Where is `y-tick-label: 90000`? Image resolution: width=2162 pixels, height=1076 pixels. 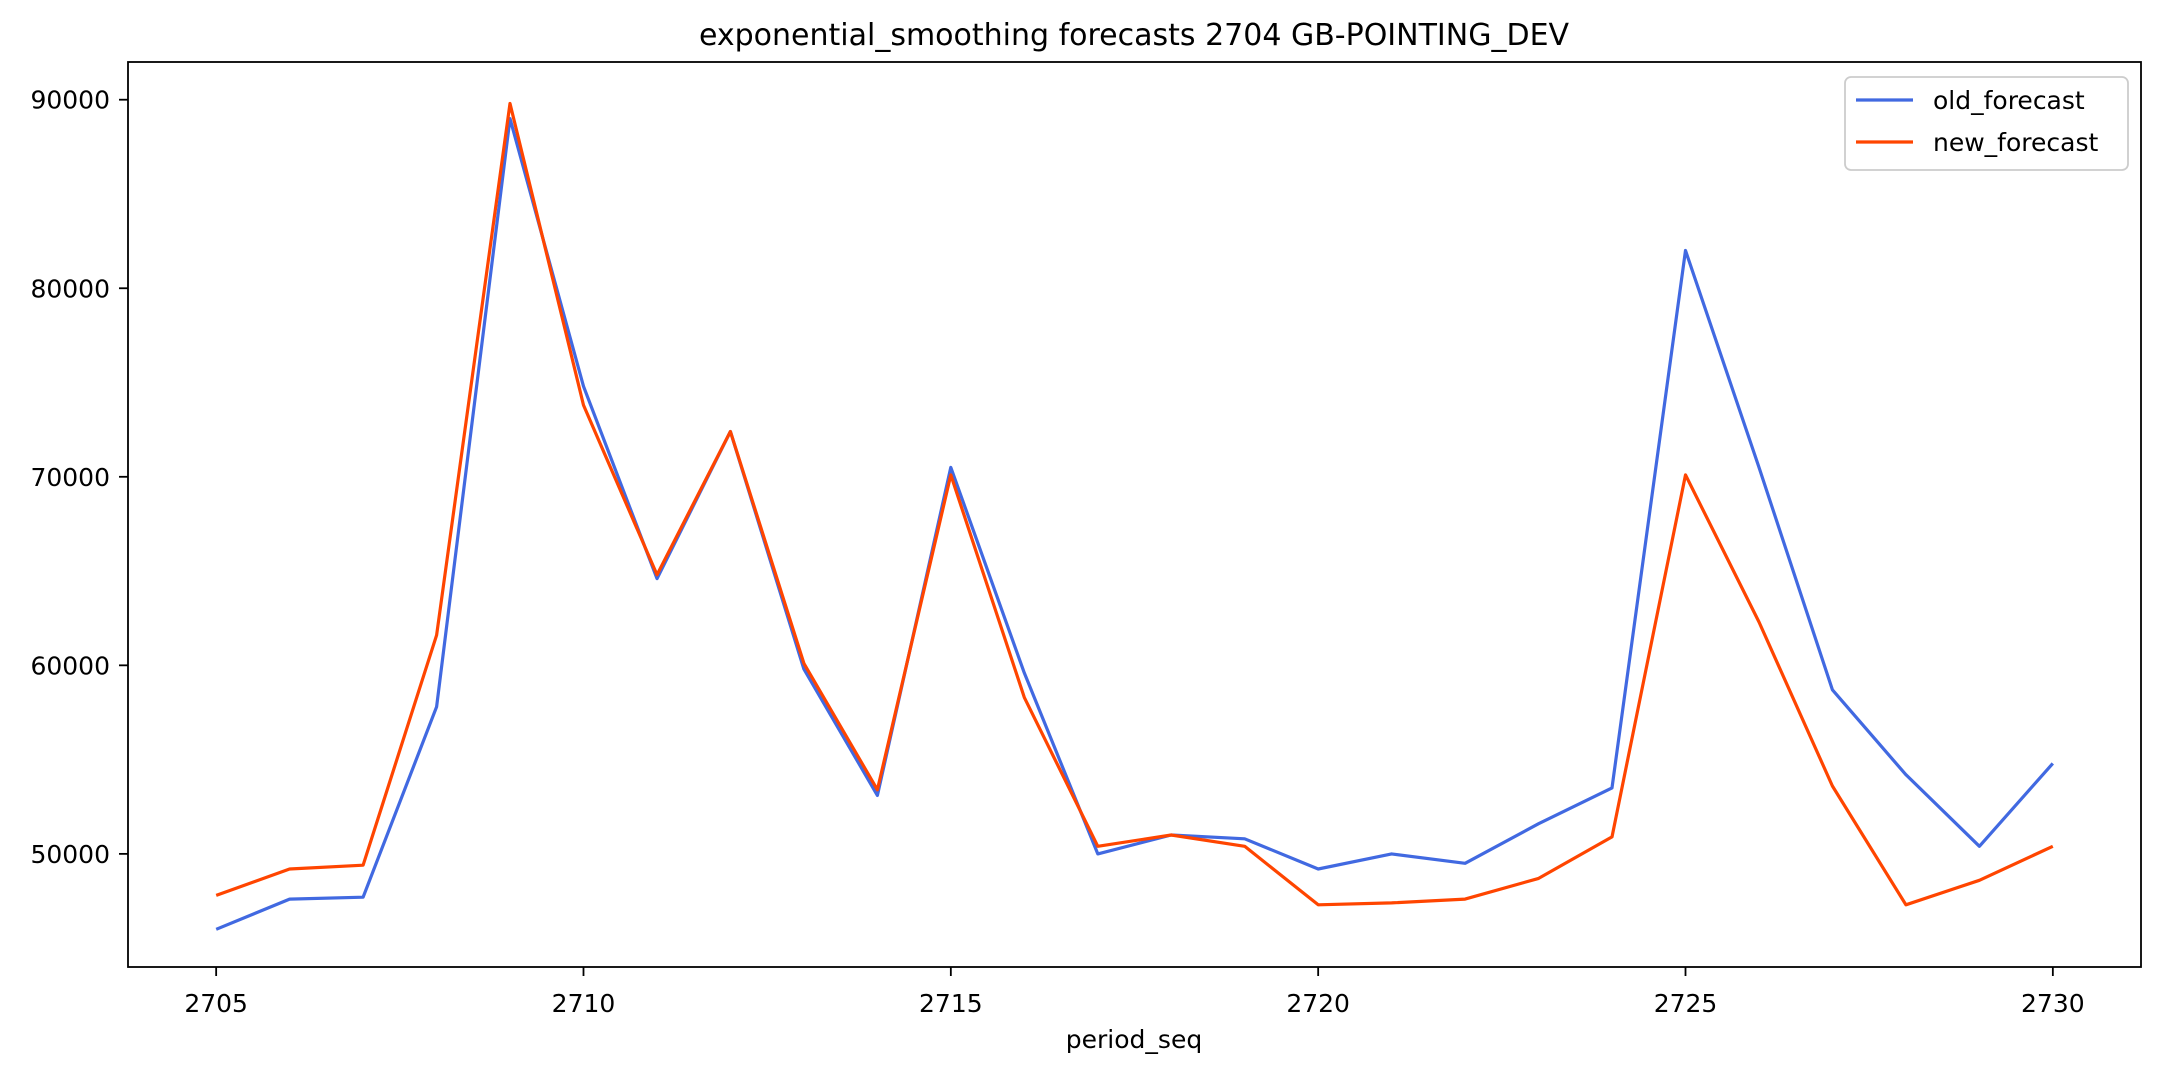
y-tick-label: 90000 is located at coordinates (70, 100).